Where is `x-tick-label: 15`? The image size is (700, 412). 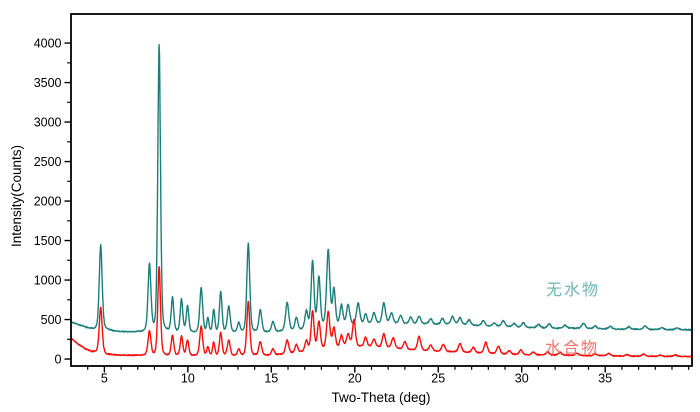 x-tick-label: 15 is located at coordinates (271, 379).